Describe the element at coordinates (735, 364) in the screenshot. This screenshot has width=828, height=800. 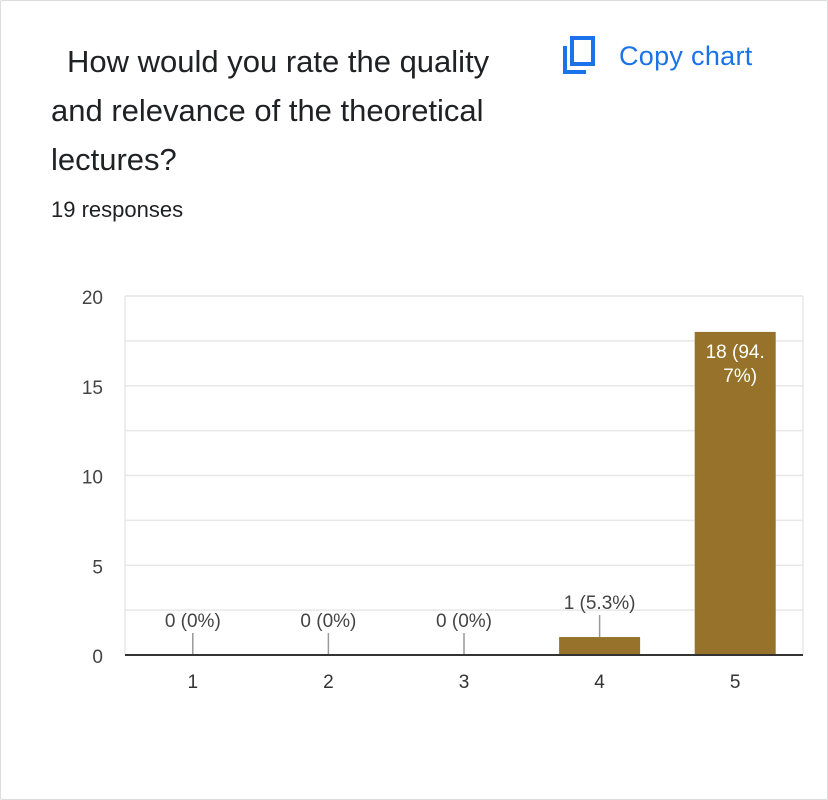
I see `bar-data-label: 18 (94. 7%)` at that location.